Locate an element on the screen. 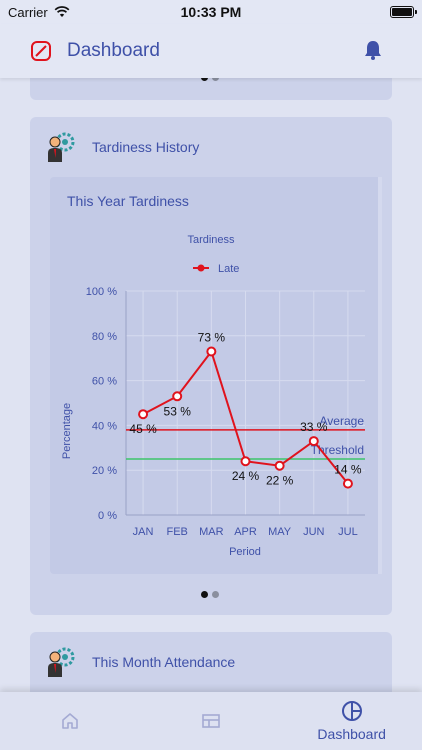  series-late is located at coordinates (245, 417).